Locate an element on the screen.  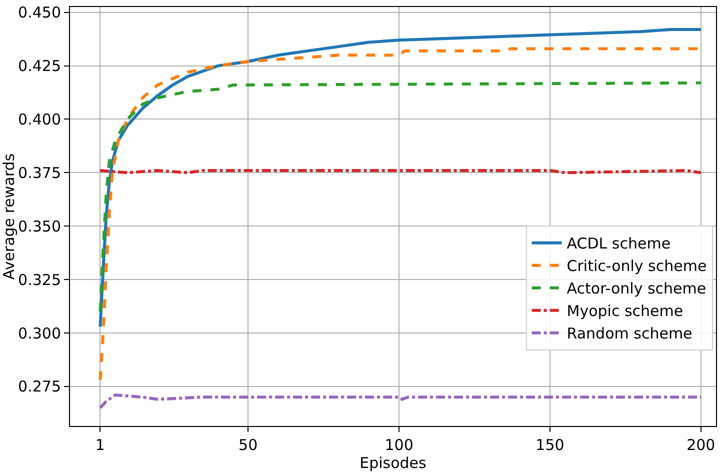
legend-label: Actor-only scheme is located at coordinates (636, 289).